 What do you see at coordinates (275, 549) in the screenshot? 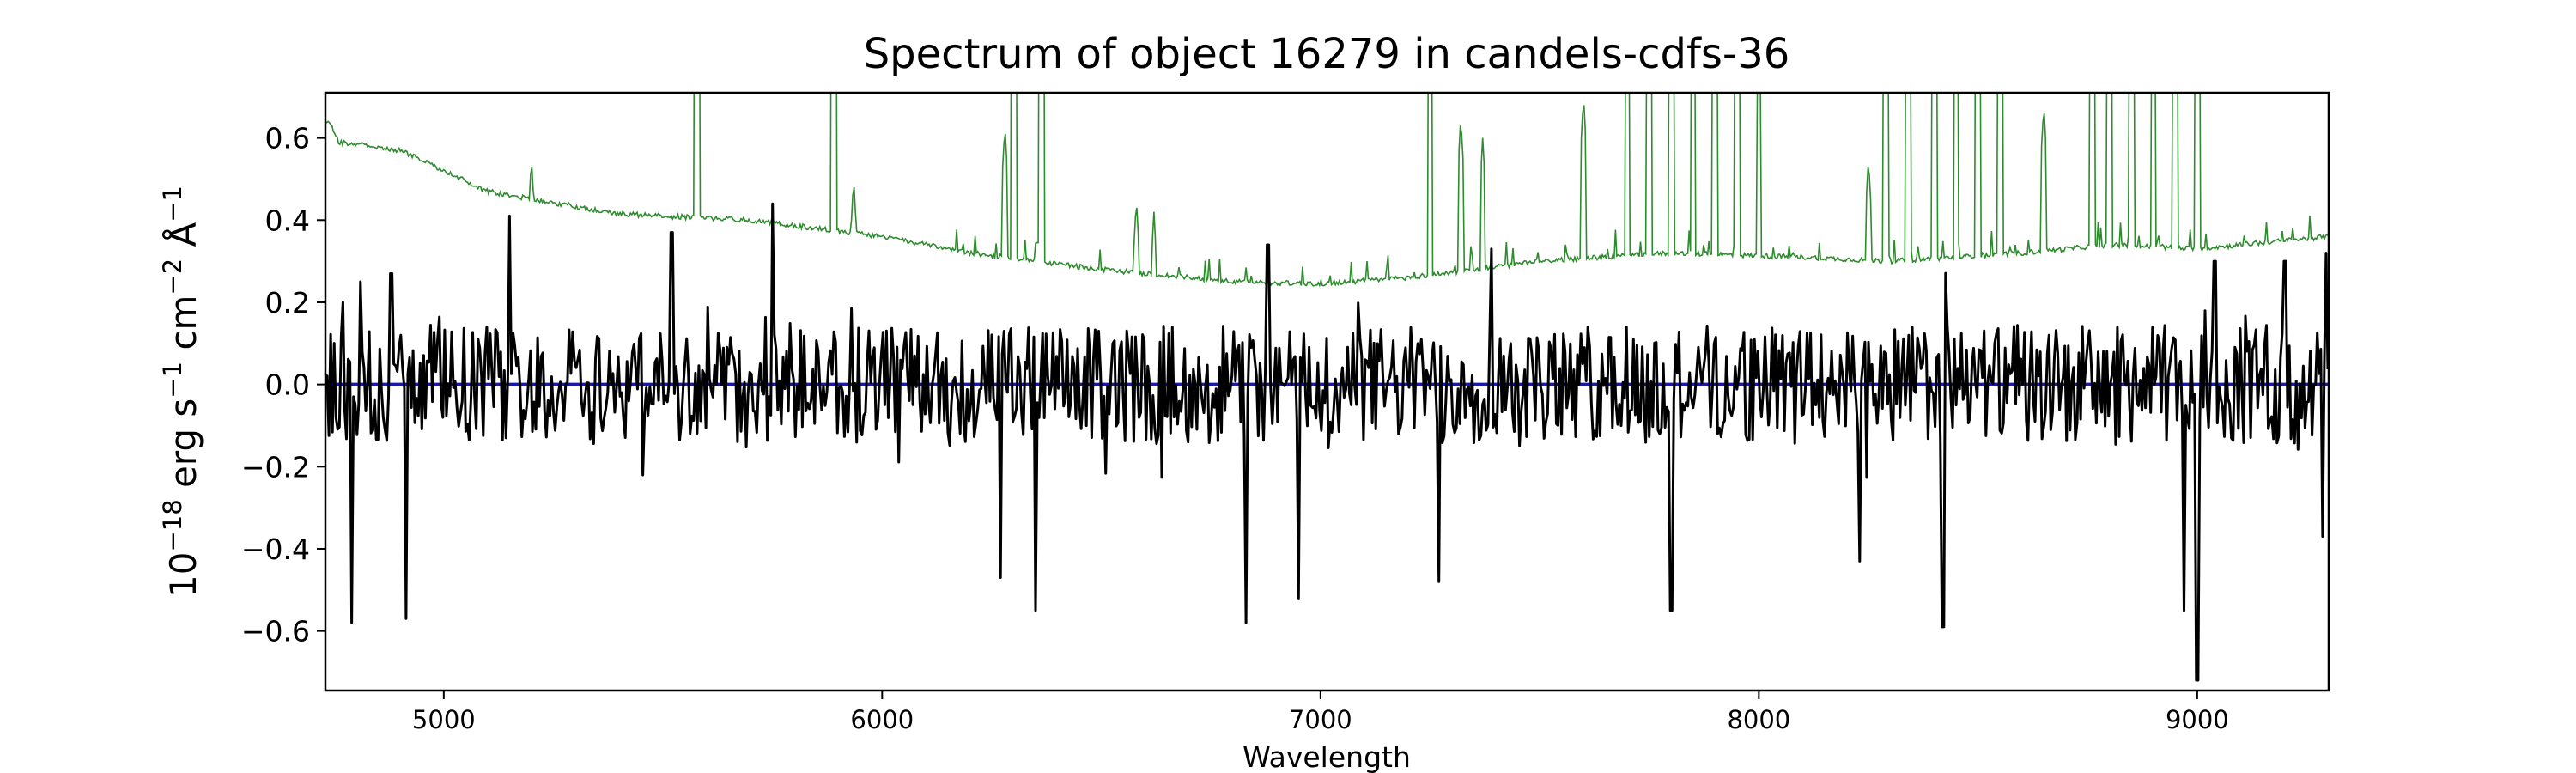
I see `y-tick-label: −0.4` at bounding box center [275, 549].